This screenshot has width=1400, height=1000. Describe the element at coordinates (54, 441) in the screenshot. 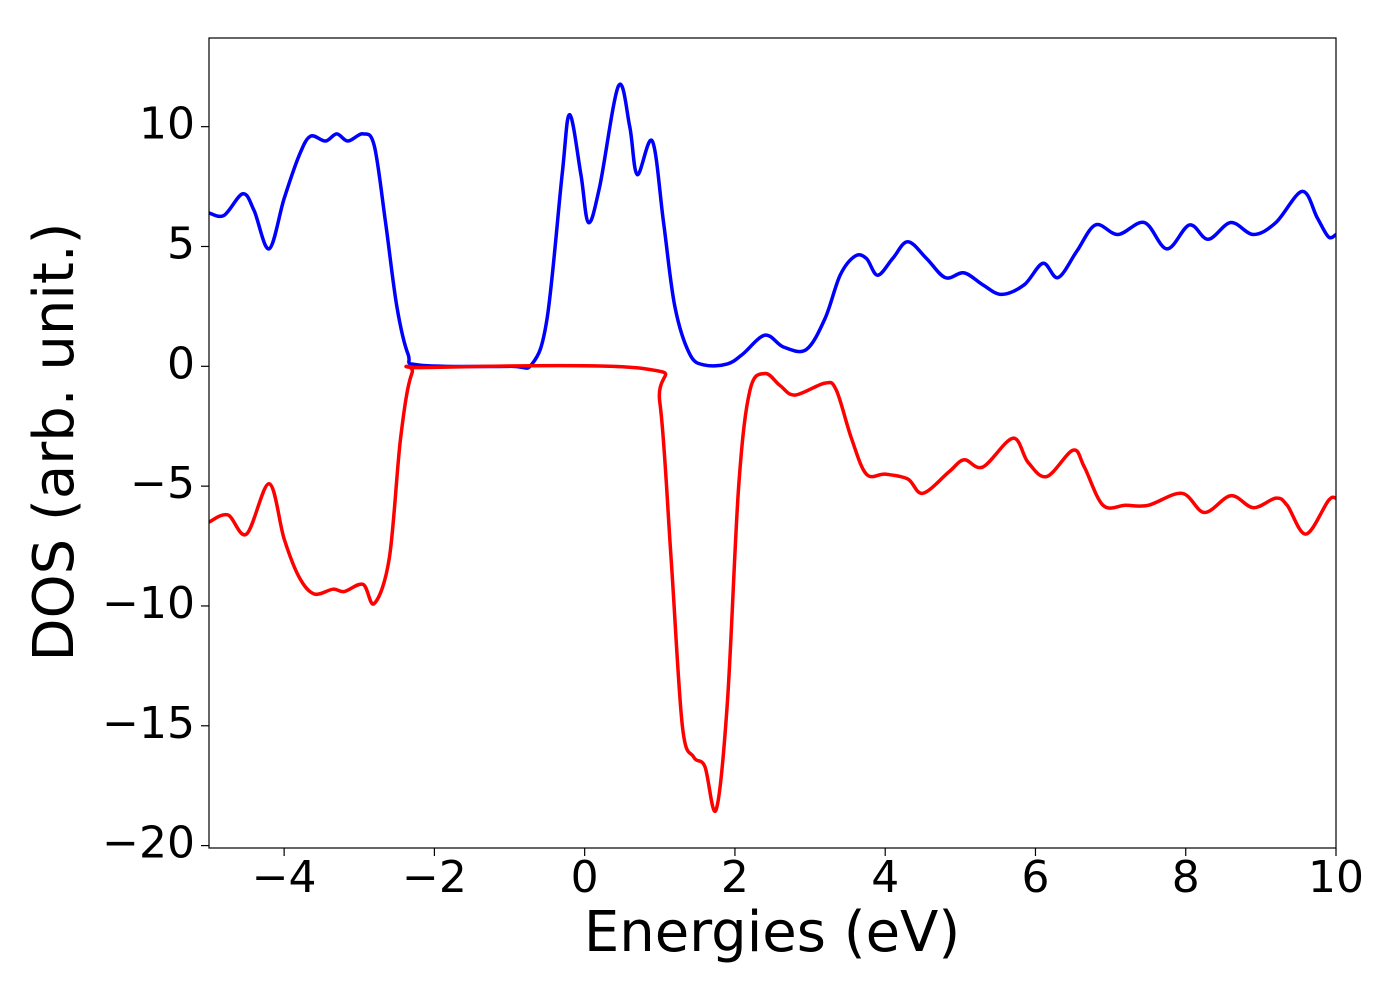

I see `y-axis-label: DOS (arb. unit.)` at that location.